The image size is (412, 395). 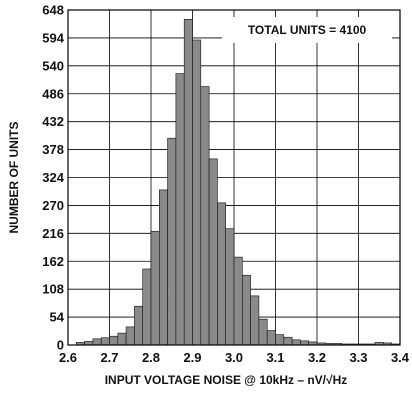 I want to click on annotation-box, so click(x=307, y=30).